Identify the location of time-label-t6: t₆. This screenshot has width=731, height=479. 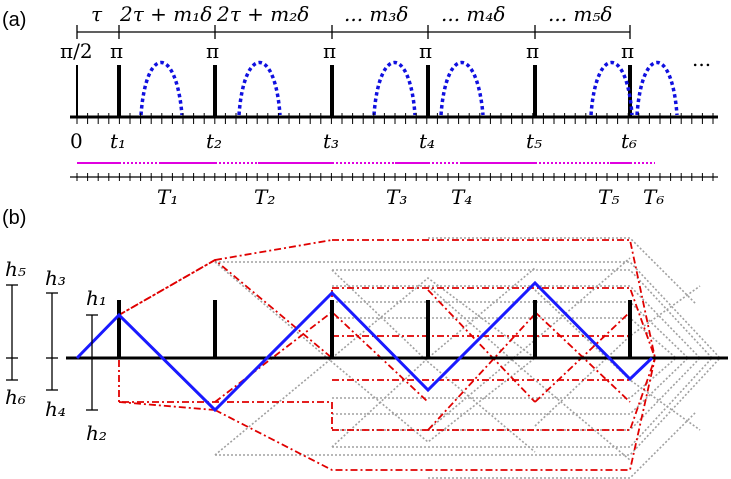
(629, 141).